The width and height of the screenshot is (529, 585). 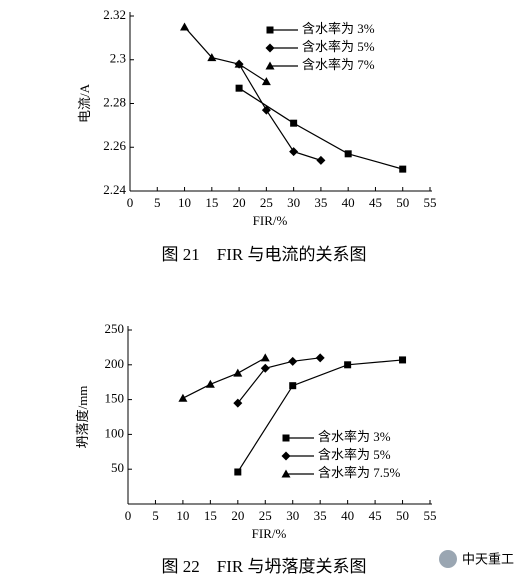 What do you see at coordinates (115, 363) in the screenshot?
I see `y-tick-label: 200` at bounding box center [115, 363].